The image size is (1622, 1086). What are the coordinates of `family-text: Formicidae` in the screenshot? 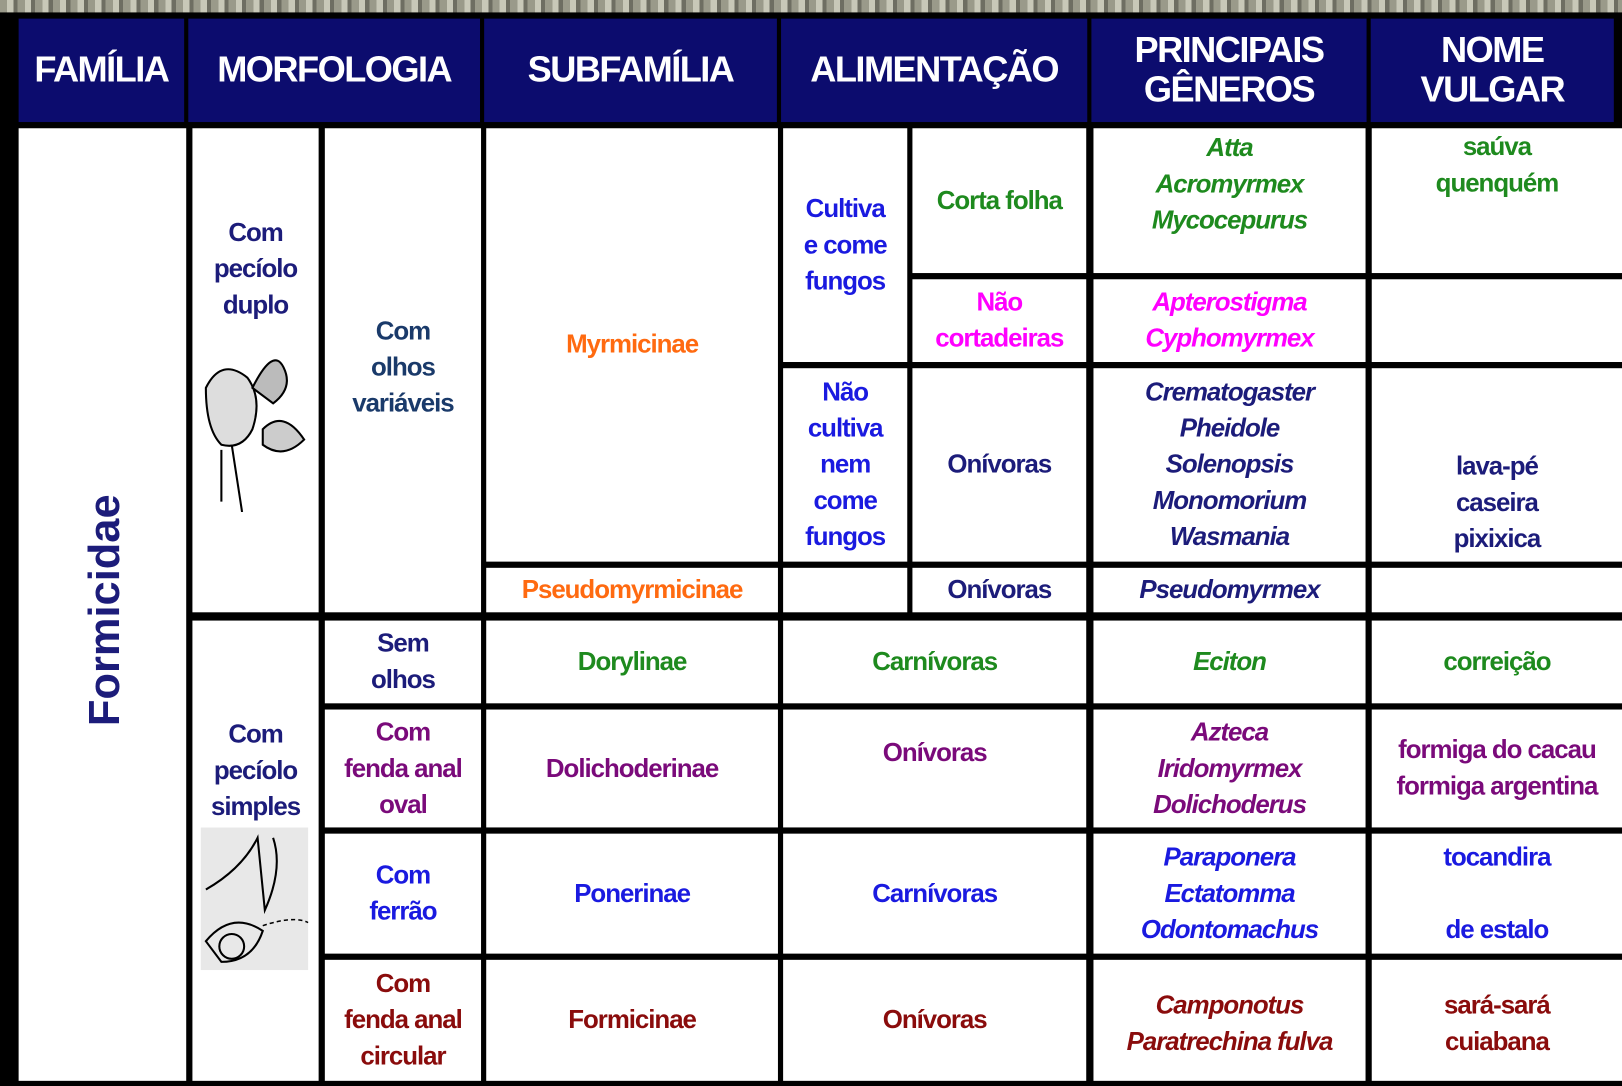 It's located at (103, 610).